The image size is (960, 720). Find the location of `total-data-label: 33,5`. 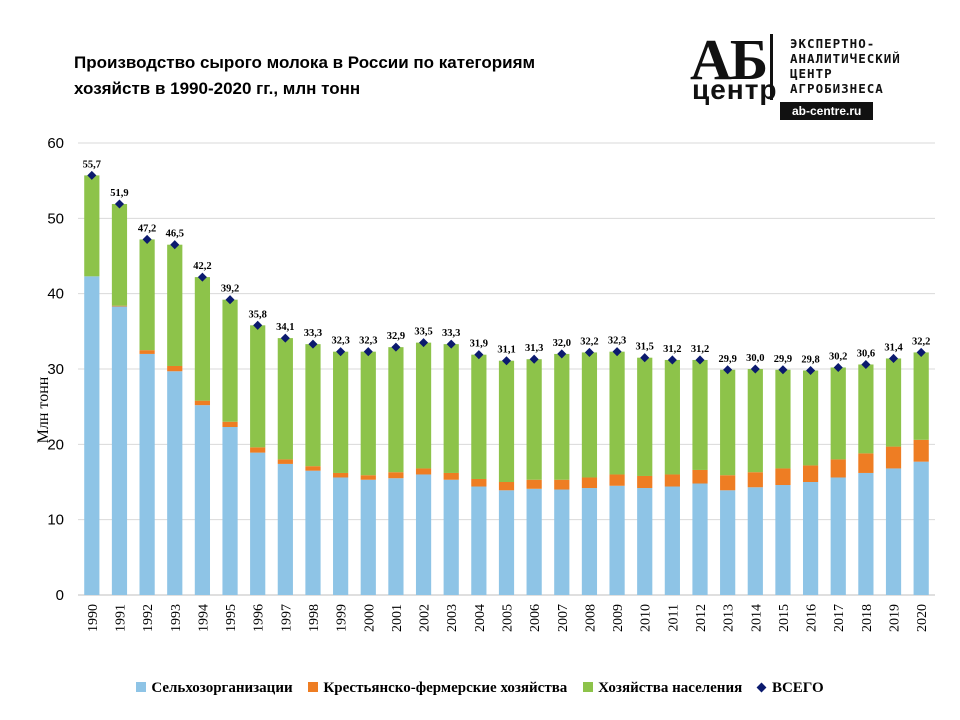

total-data-label: 33,5 is located at coordinates (423, 332).